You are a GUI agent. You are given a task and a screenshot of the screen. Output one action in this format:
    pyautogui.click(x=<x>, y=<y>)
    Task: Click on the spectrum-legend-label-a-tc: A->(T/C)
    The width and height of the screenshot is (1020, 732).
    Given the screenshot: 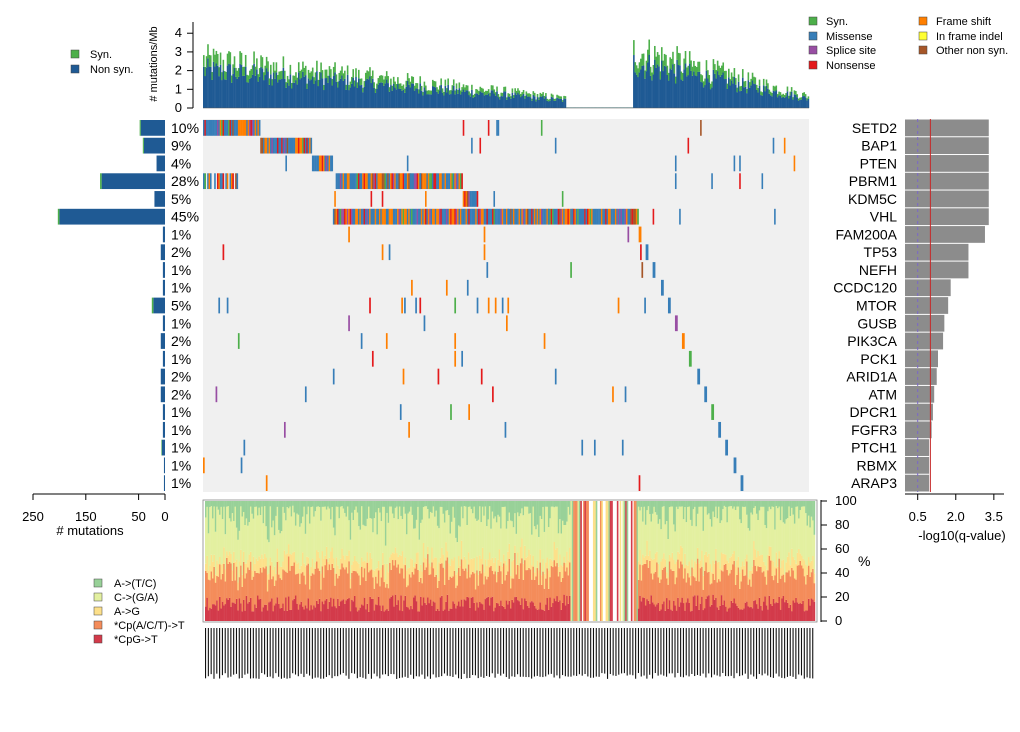 What is the action you would take?
    pyautogui.click(x=135, y=584)
    